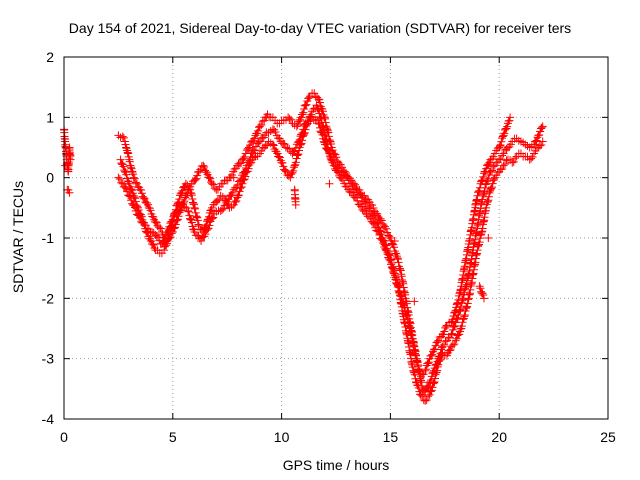 The height and width of the screenshot is (480, 640). I want to click on y-tick-label: 0, so click(50, 178).